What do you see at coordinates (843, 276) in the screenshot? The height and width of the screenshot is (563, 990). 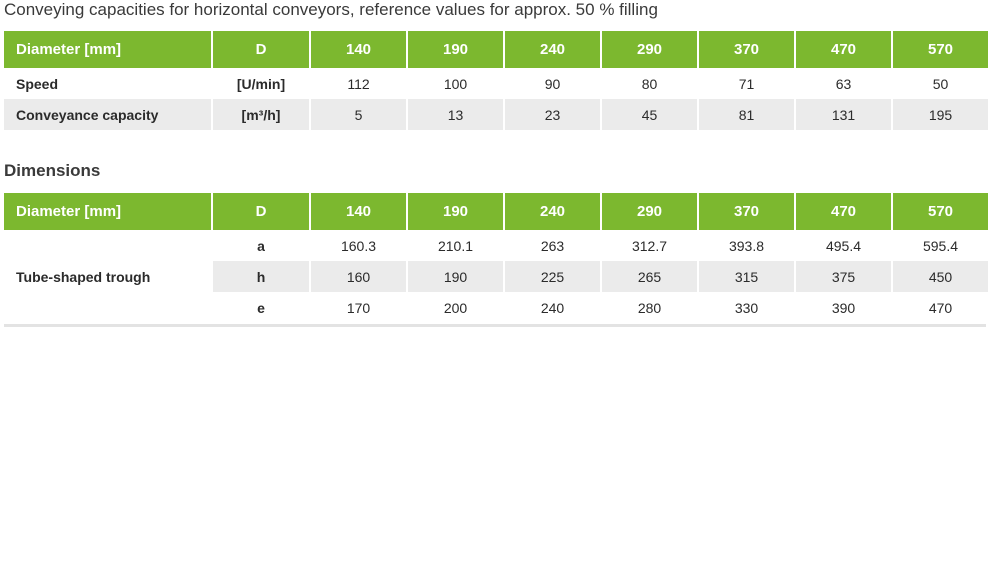 I see `table-cell: 375` at bounding box center [843, 276].